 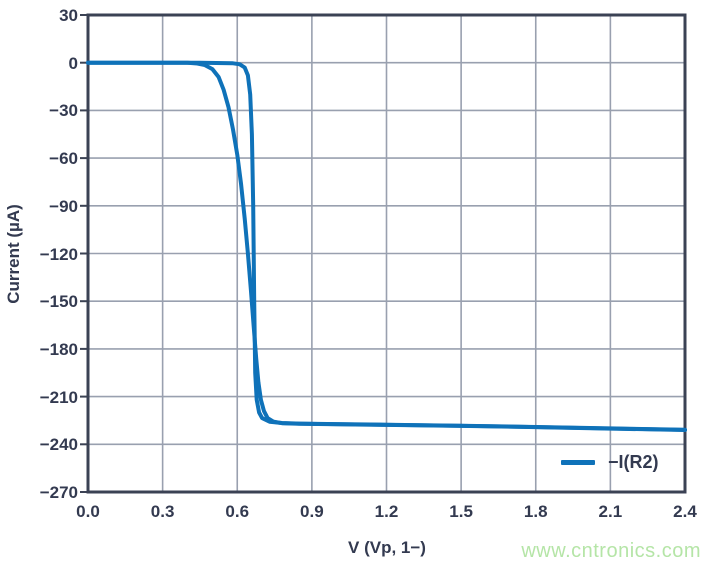 What do you see at coordinates (611, 551) in the screenshot?
I see `watermark: www.cntronics.com` at bounding box center [611, 551].